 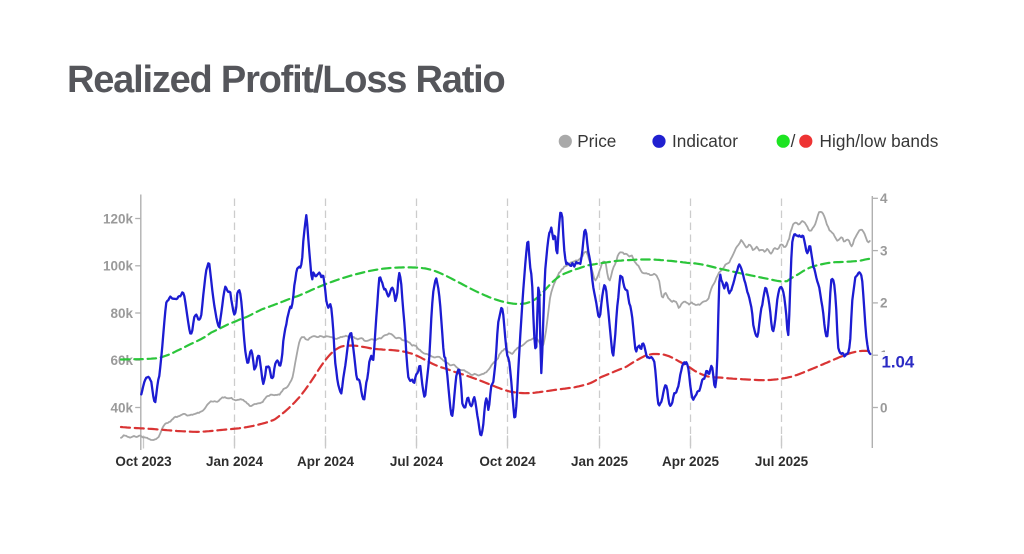 I want to click on svg-text: 2, so click(x=884, y=303).